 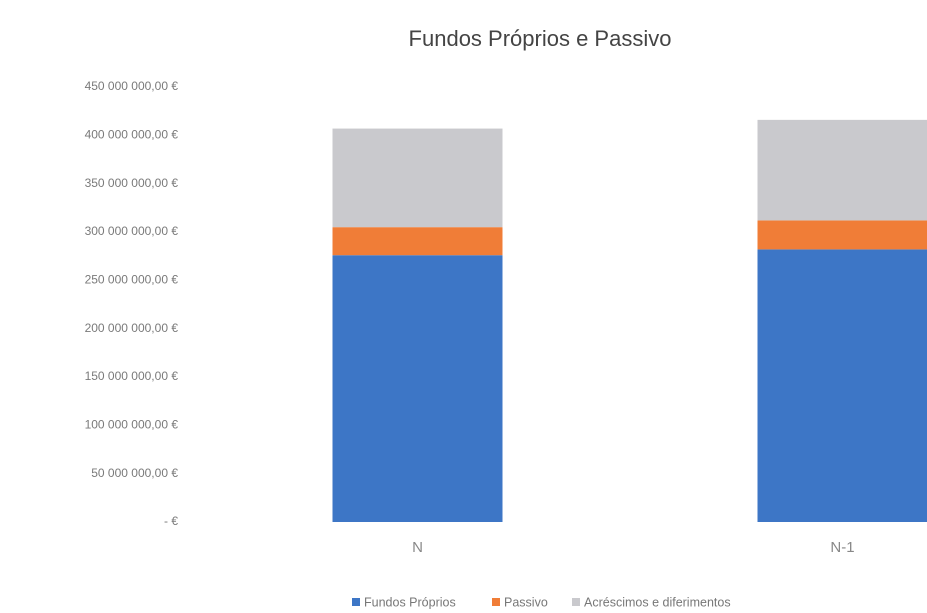 What do you see at coordinates (417, 547) in the screenshot?
I see `x-tick-label: N` at bounding box center [417, 547].